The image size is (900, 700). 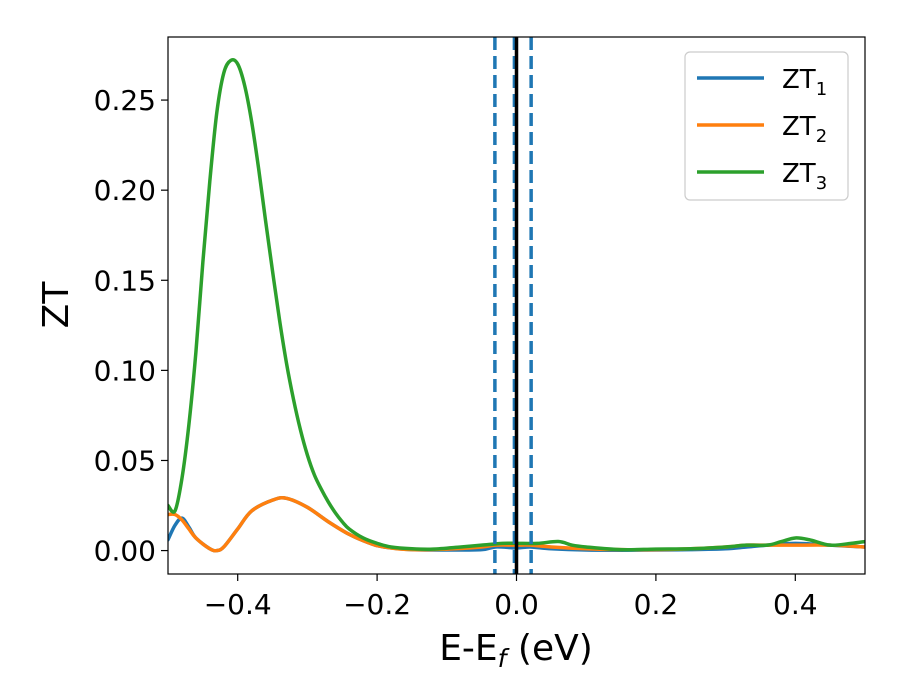 I want to click on legend-label-zt1: ZT1, so click(x=804, y=82).